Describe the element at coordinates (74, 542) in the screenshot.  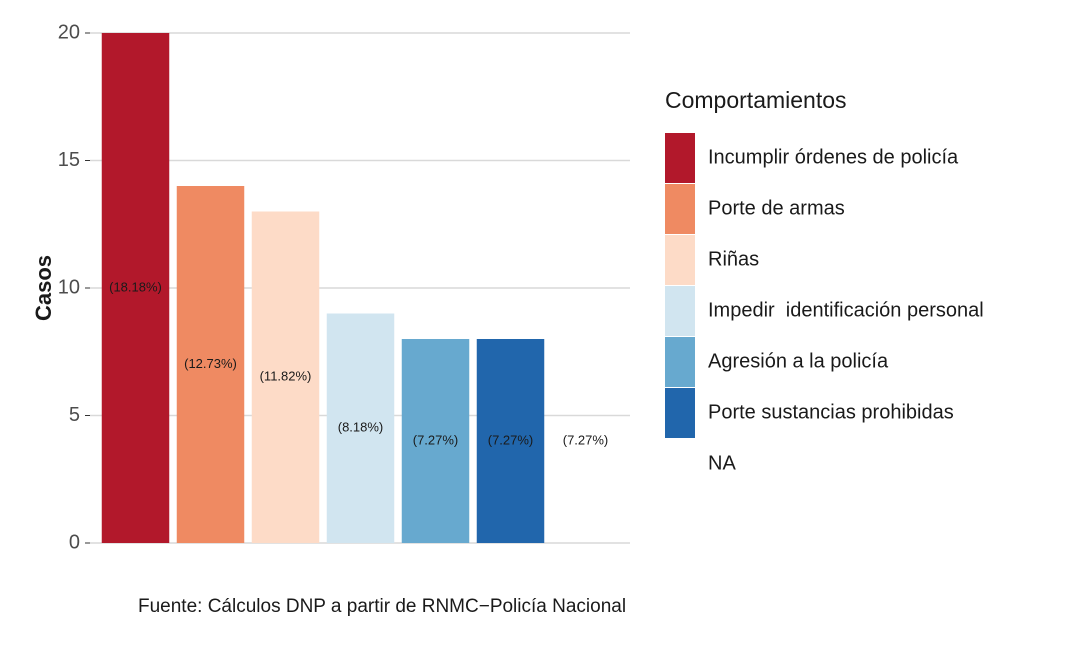
I see `y-tick-label: 0` at that location.